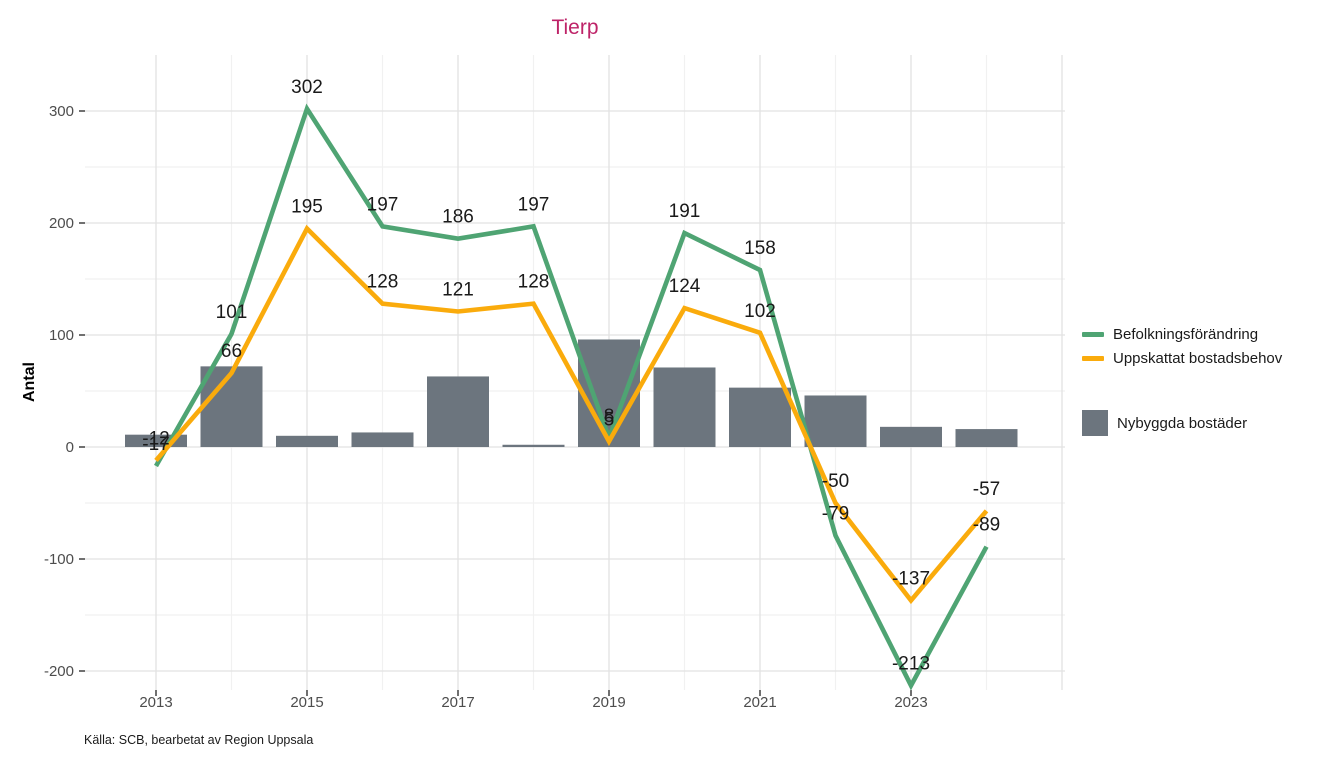  Describe the element at coordinates (307, 207) in the screenshot. I see `data-label: 195` at that location.